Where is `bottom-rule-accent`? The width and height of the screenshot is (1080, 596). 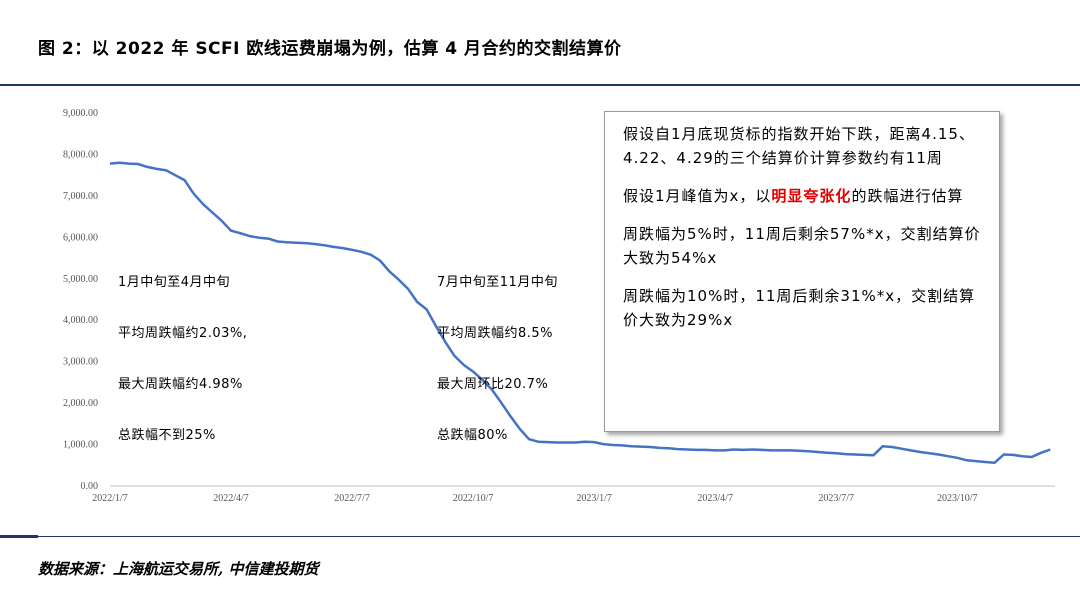
bottom-rule-accent is located at coordinates (19, 536).